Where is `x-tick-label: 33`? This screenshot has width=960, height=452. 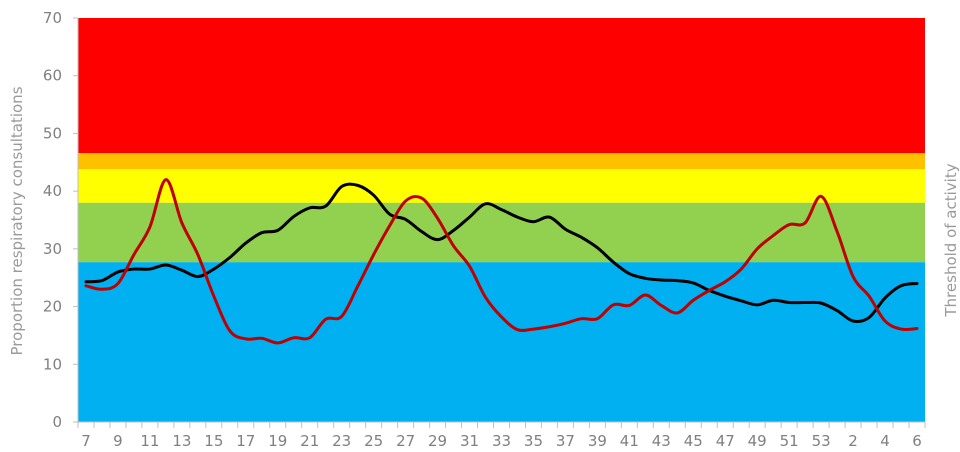 x-tick-label: 33 is located at coordinates (501, 441).